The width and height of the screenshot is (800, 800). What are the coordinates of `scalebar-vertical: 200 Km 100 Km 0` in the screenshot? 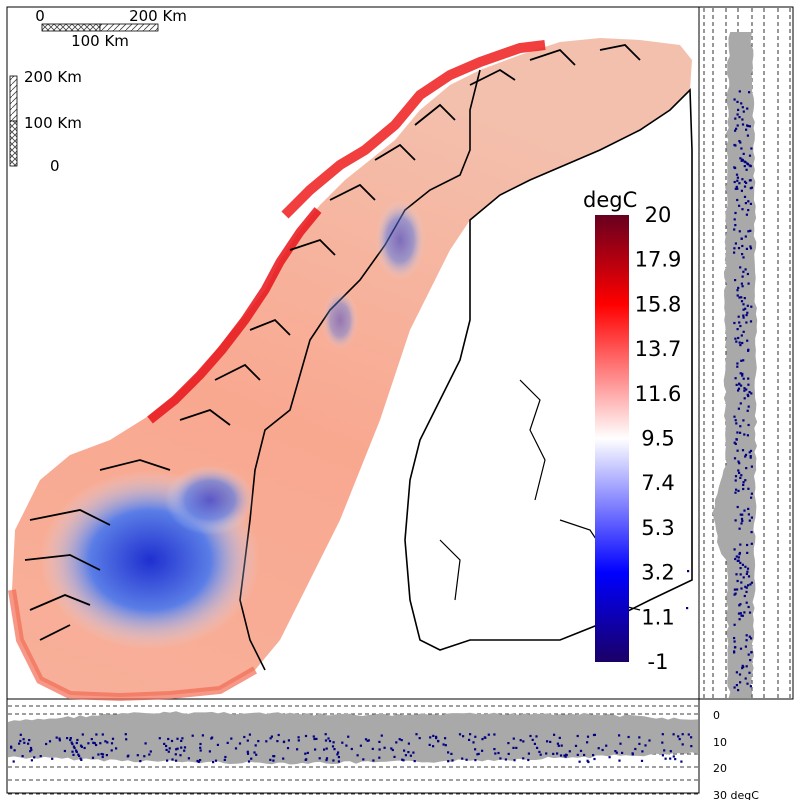 It's located at (45, 121).